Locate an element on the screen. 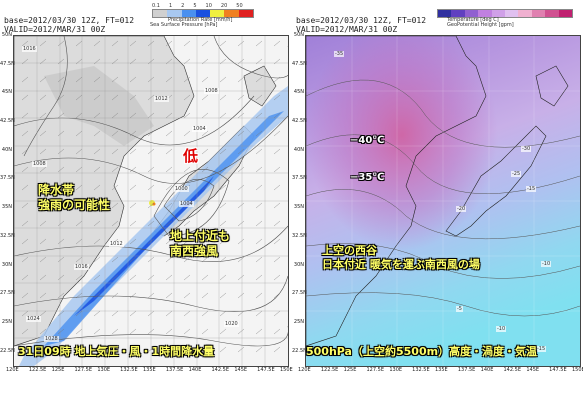  precip-legend-ticks: 0.1 1 2 5 10 20 50 is located at coordinates (197, 6).